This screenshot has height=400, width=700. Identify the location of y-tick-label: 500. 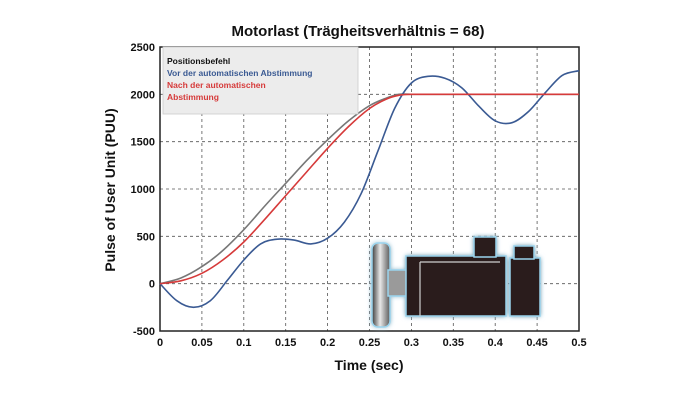
(146, 237).